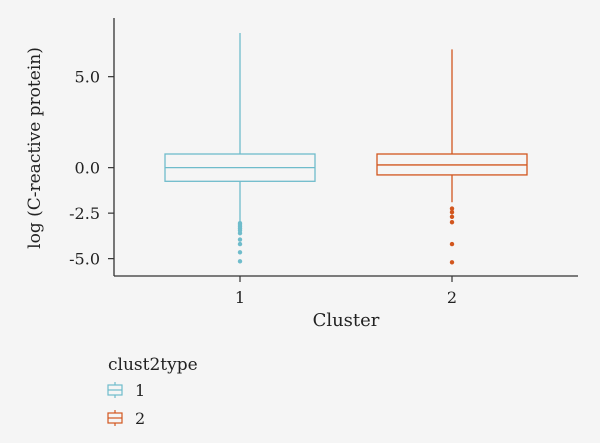 The image size is (600, 443). Describe the element at coordinates (84, 213) in the screenshot. I see `y-tick-label: -2.5` at that location.